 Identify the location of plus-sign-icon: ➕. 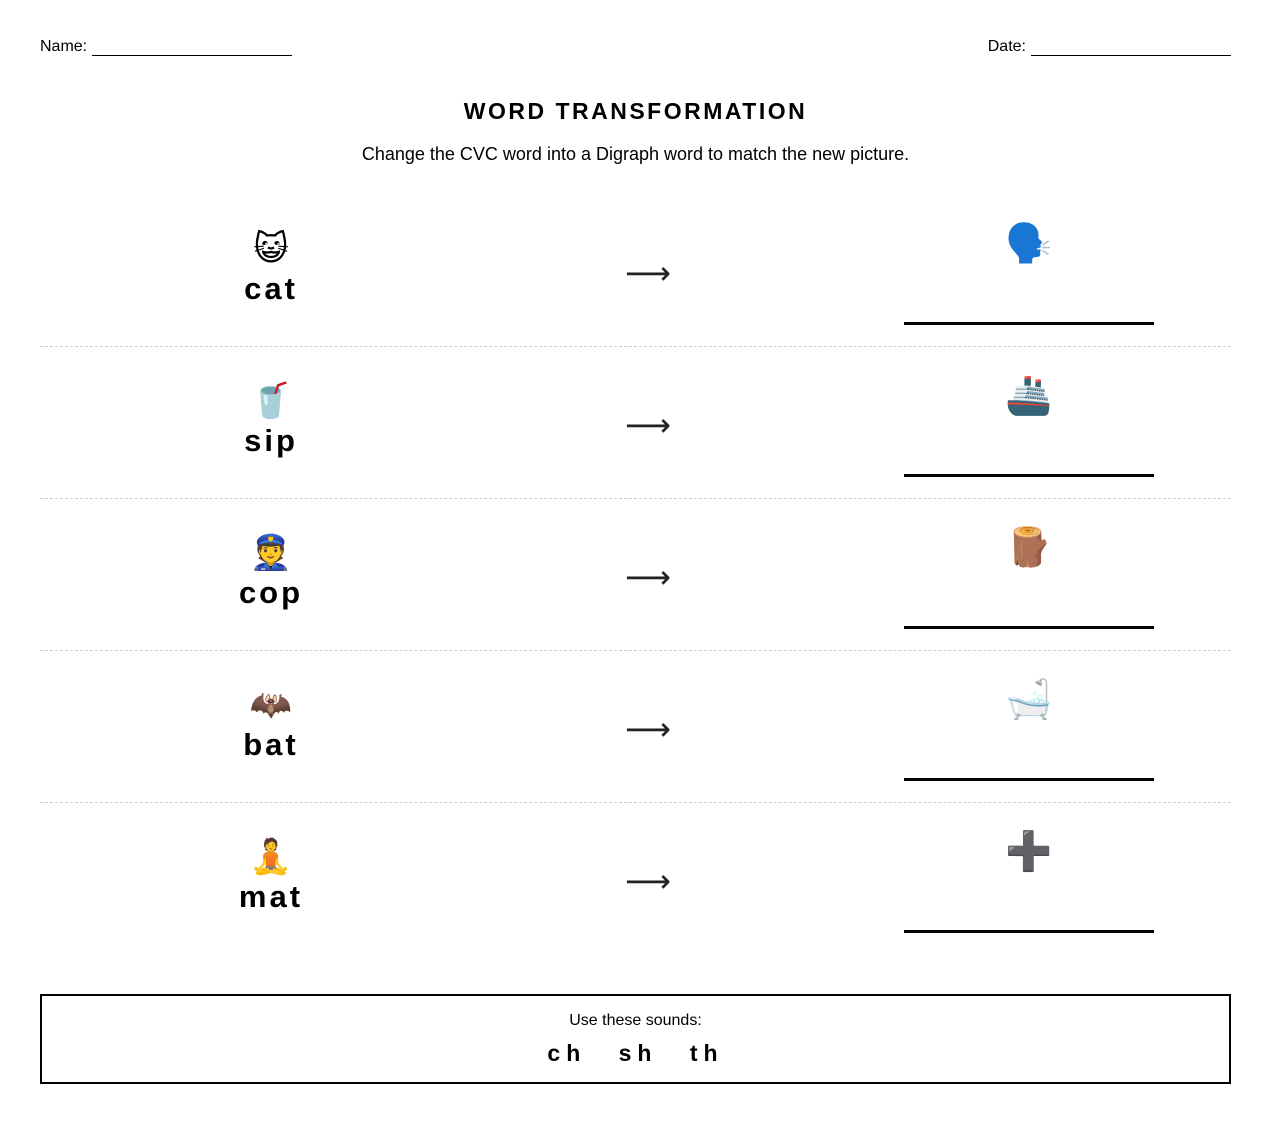
(1029, 852).